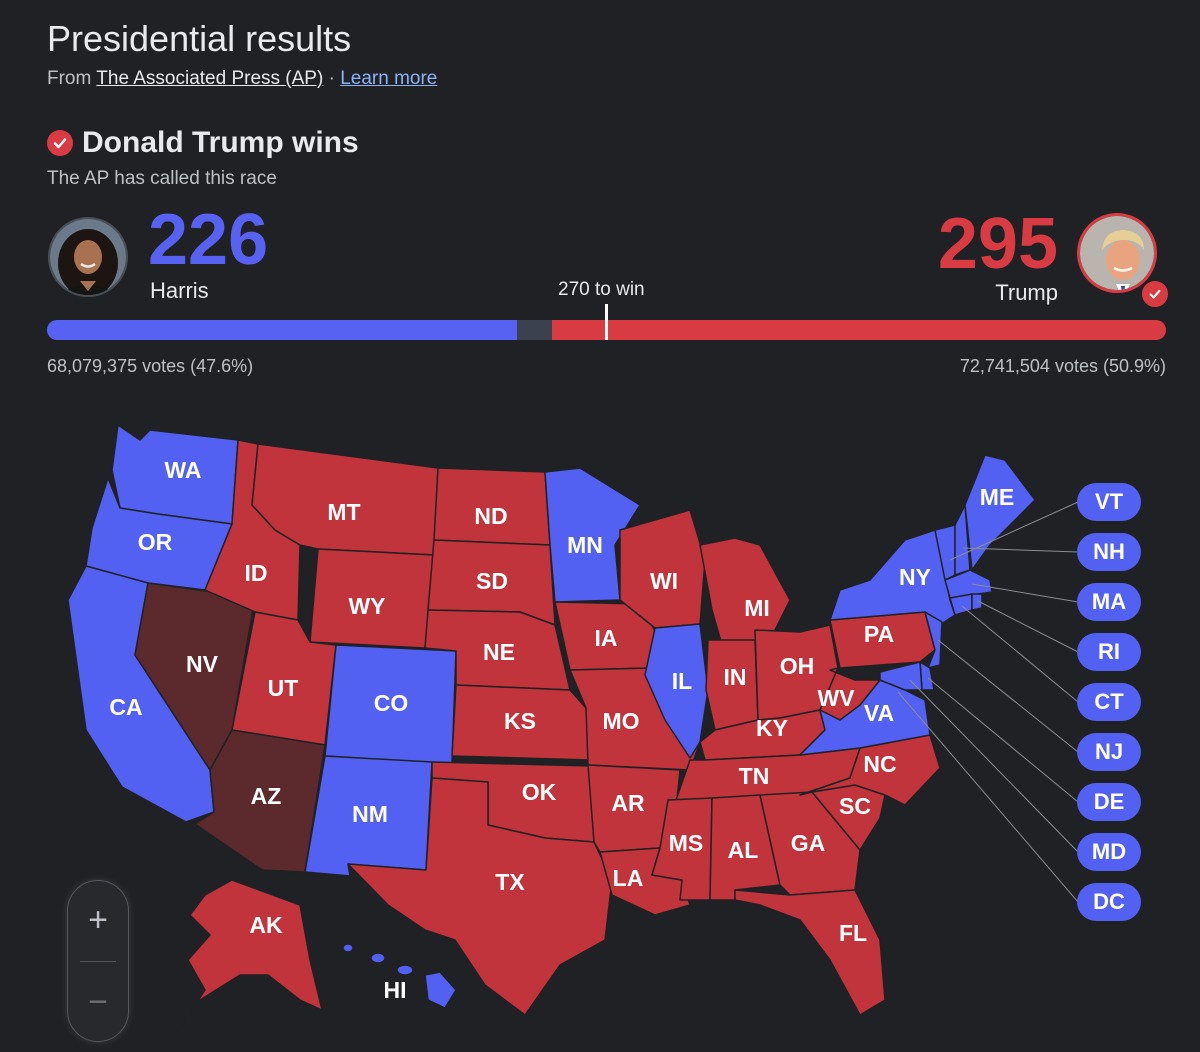  What do you see at coordinates (202, 664) in the screenshot?
I see `label-NV: NV` at bounding box center [202, 664].